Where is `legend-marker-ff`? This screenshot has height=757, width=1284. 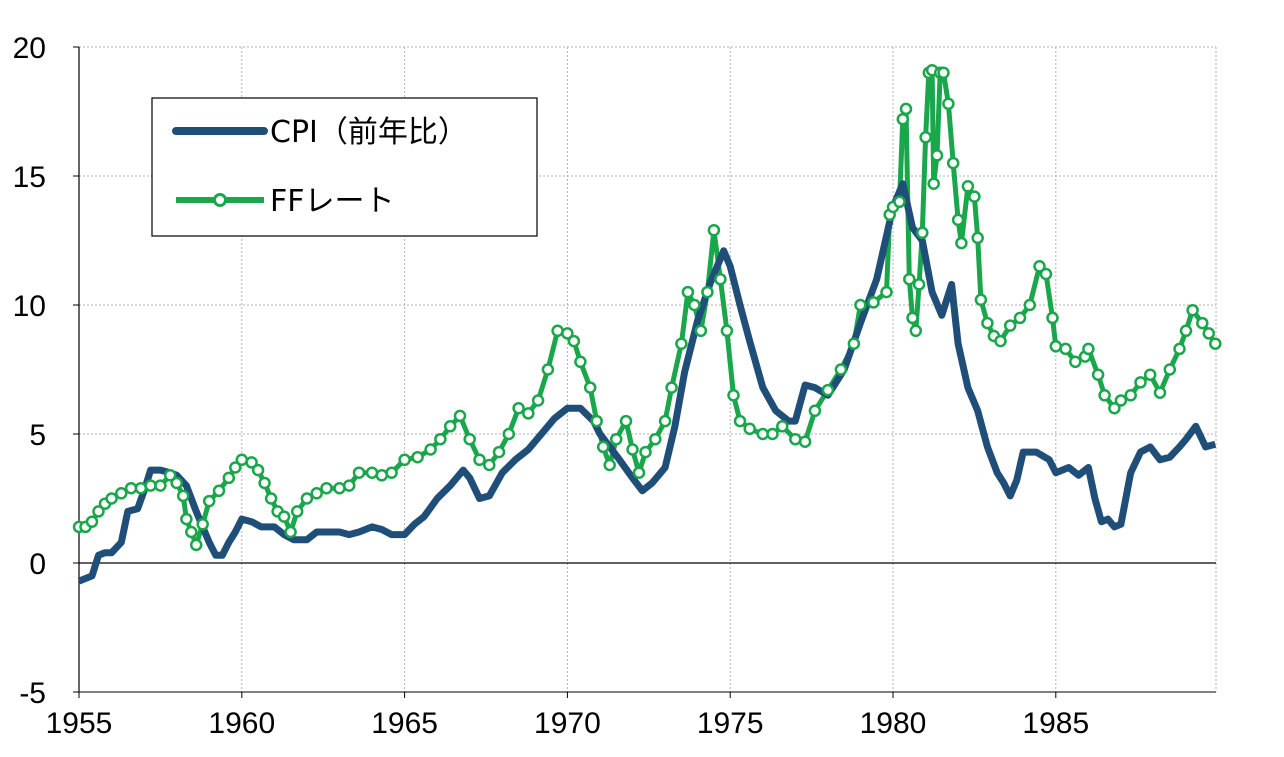 legend-marker-ff is located at coordinates (220, 200).